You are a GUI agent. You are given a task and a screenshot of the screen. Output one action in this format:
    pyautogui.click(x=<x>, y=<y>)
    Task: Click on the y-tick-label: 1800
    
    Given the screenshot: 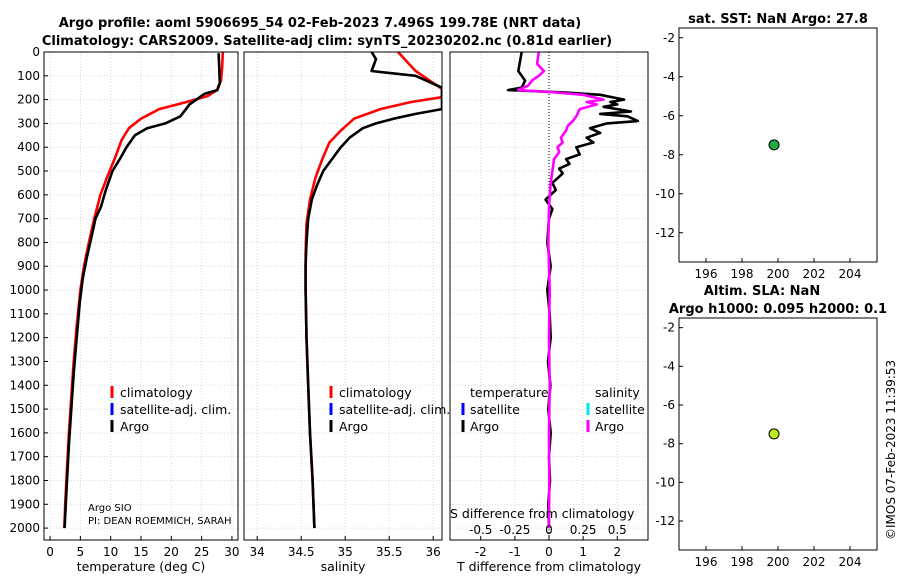 What is the action you would take?
    pyautogui.click(x=24, y=480)
    